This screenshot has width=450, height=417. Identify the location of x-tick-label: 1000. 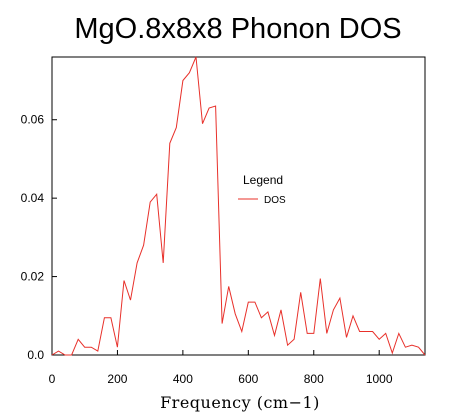
(379, 379).